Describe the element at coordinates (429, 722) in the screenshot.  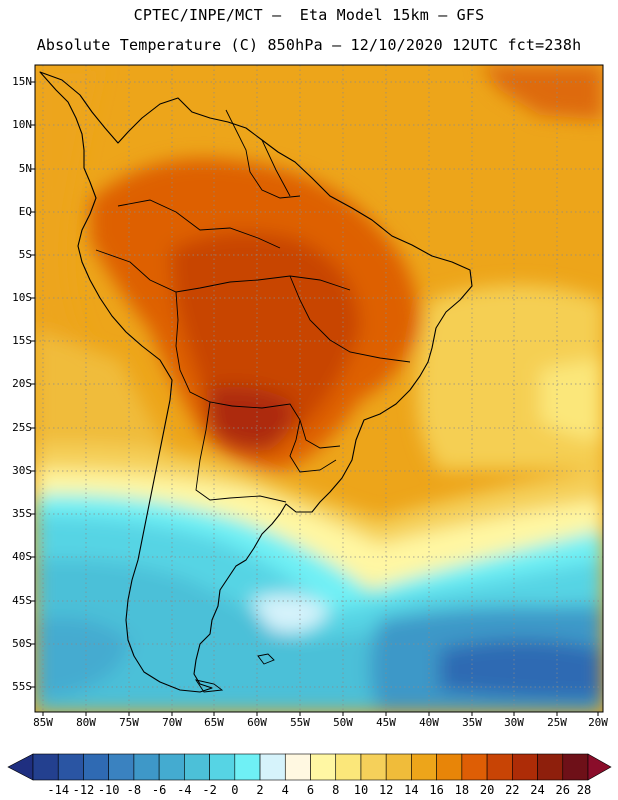
I see `lon-label: 40W` at that location.